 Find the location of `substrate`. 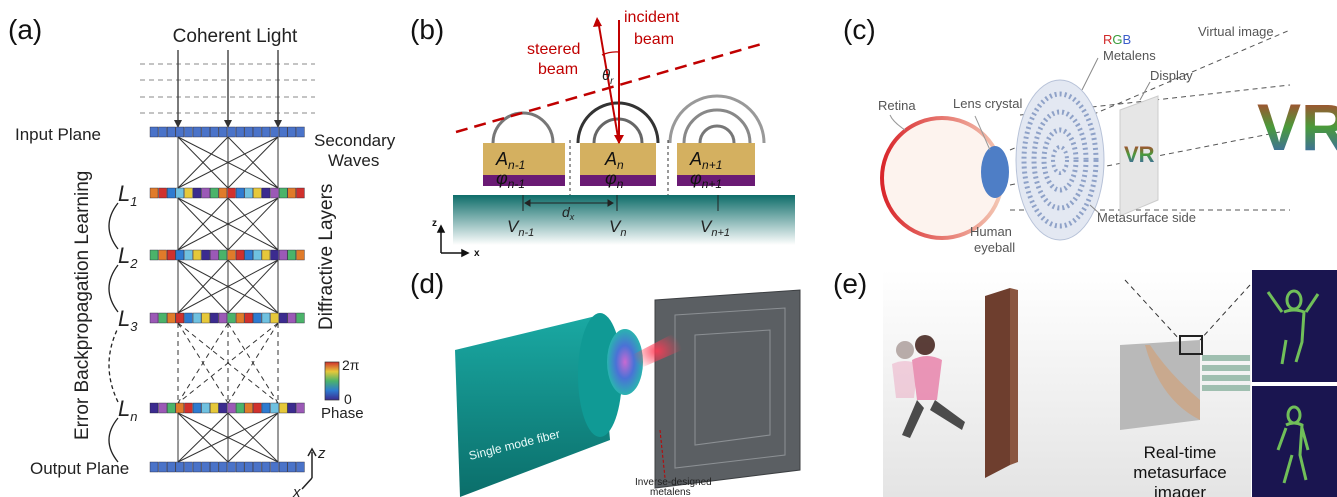

substrate is located at coordinates (624, 220).